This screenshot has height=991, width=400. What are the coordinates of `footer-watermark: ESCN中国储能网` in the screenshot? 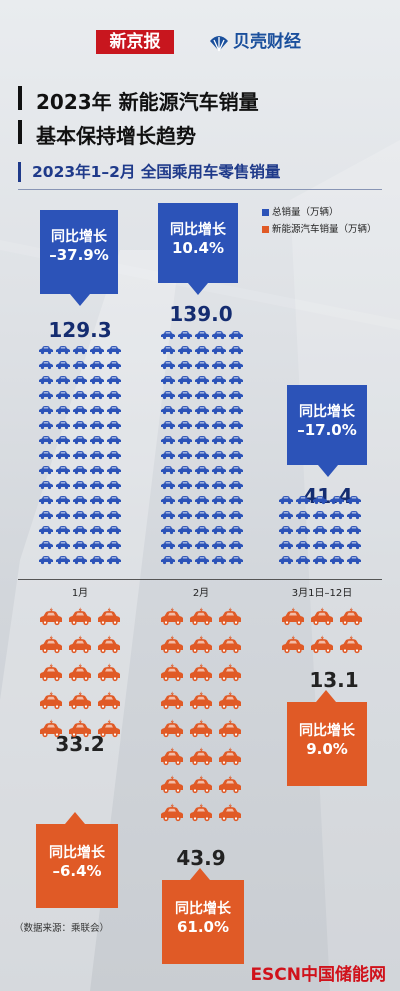 It's located at (318, 975).